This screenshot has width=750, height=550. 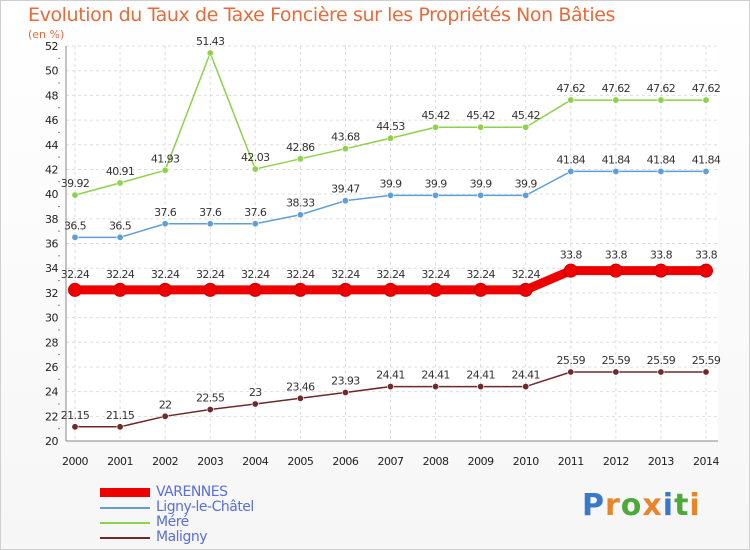 What do you see at coordinates (51, 441) in the screenshot?
I see `y-tick-label: 20` at bounding box center [51, 441].